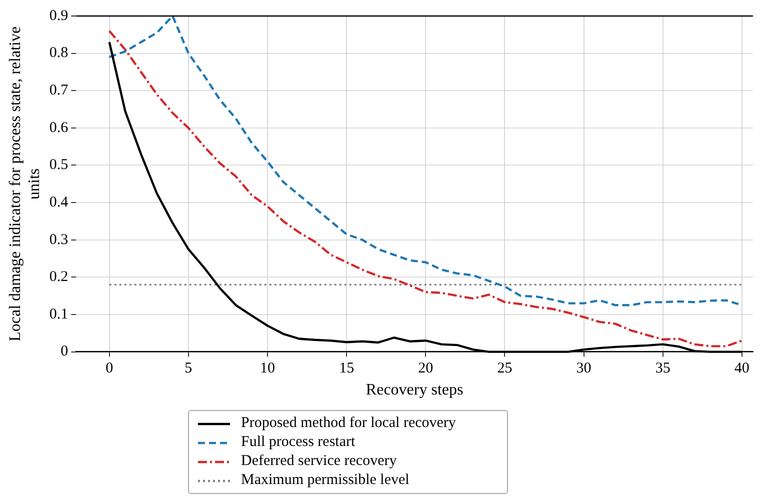  I want to click on x-tick-label: 30, so click(584, 368).